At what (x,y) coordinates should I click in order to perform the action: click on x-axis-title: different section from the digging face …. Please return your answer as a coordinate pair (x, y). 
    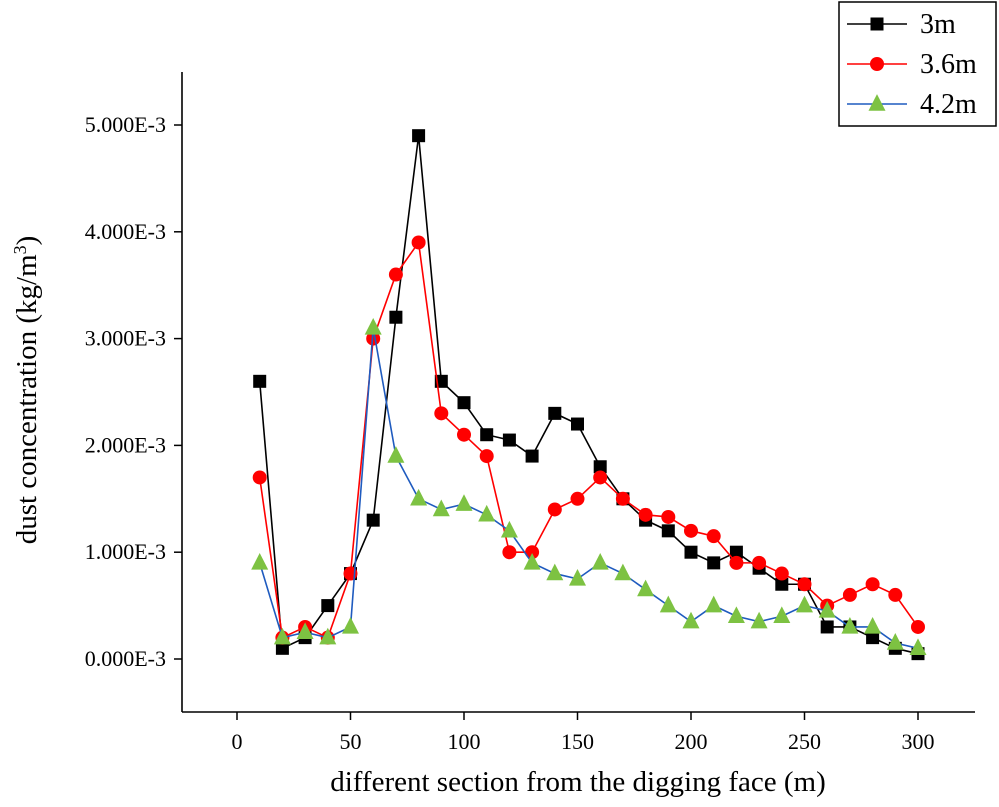
    Looking at the image, I should click on (578, 782).